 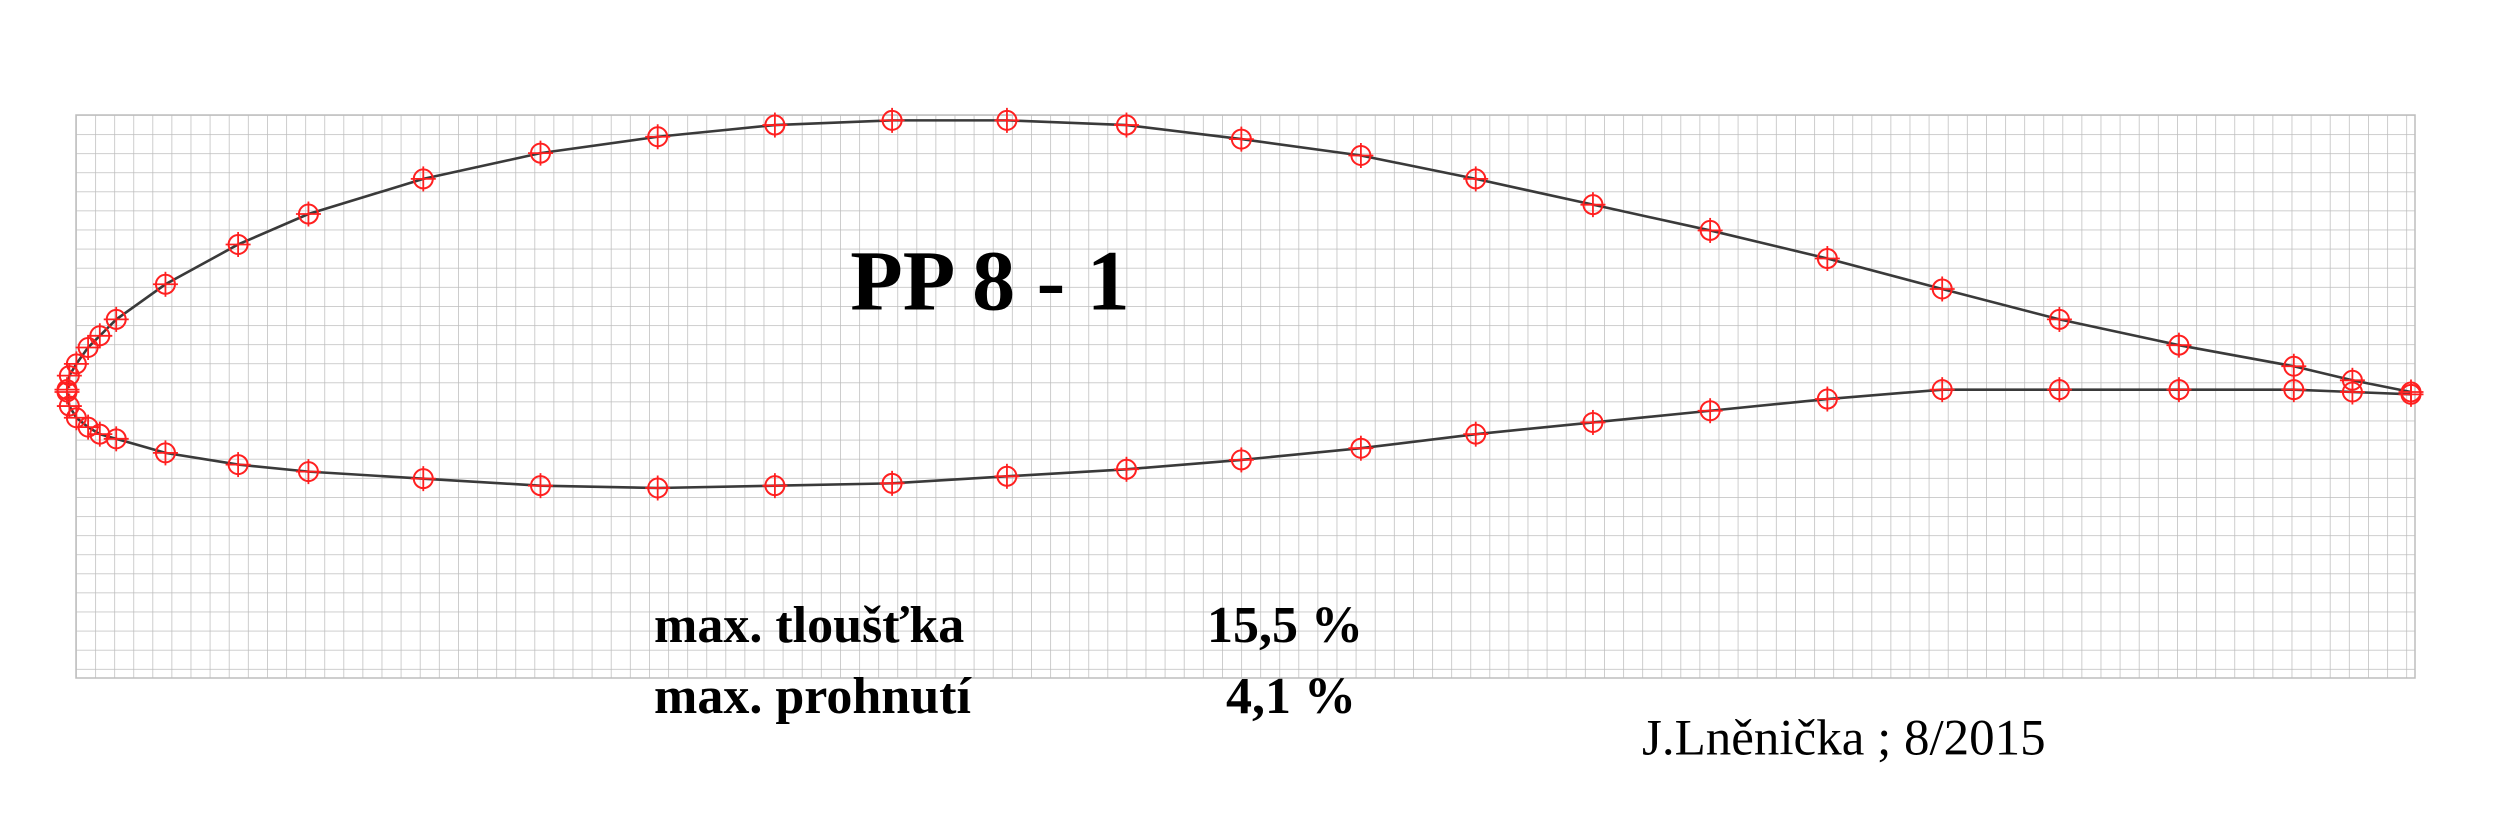 What do you see at coordinates (989, 281) in the screenshot?
I see `chart-title: PP 8 - 1` at bounding box center [989, 281].